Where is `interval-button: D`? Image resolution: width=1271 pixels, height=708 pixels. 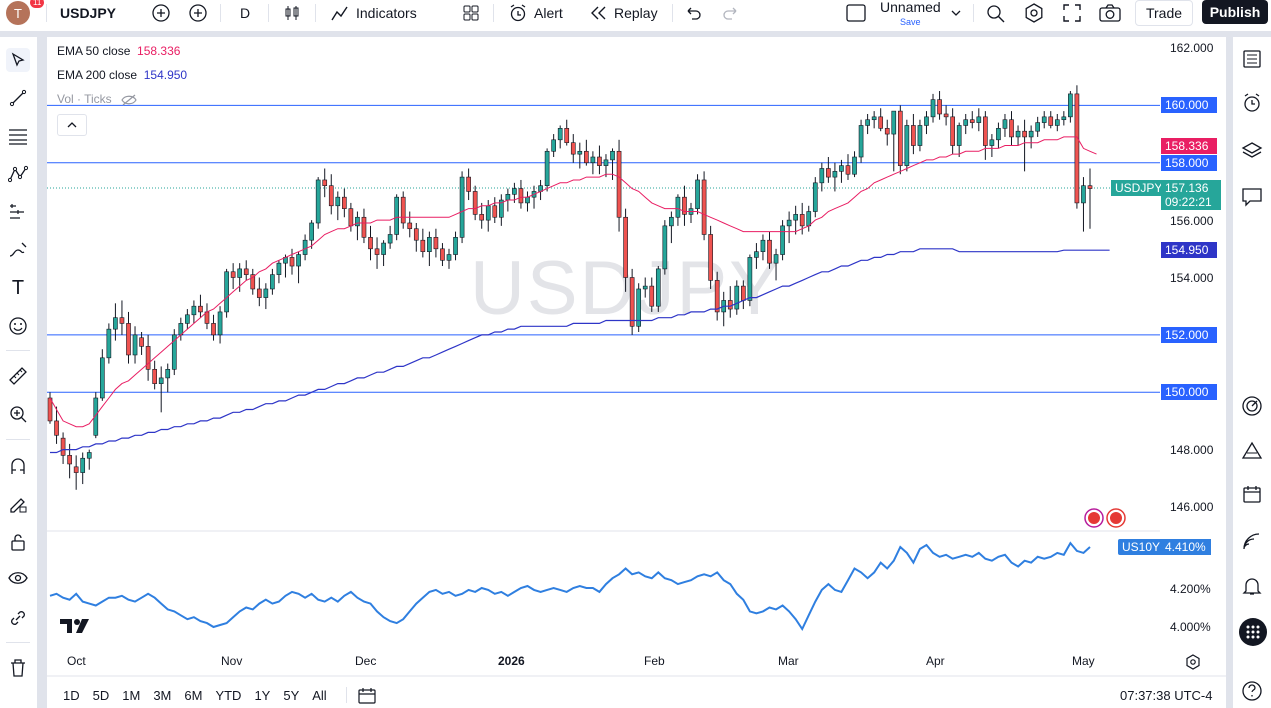 interval-button: D is located at coordinates (245, 13).